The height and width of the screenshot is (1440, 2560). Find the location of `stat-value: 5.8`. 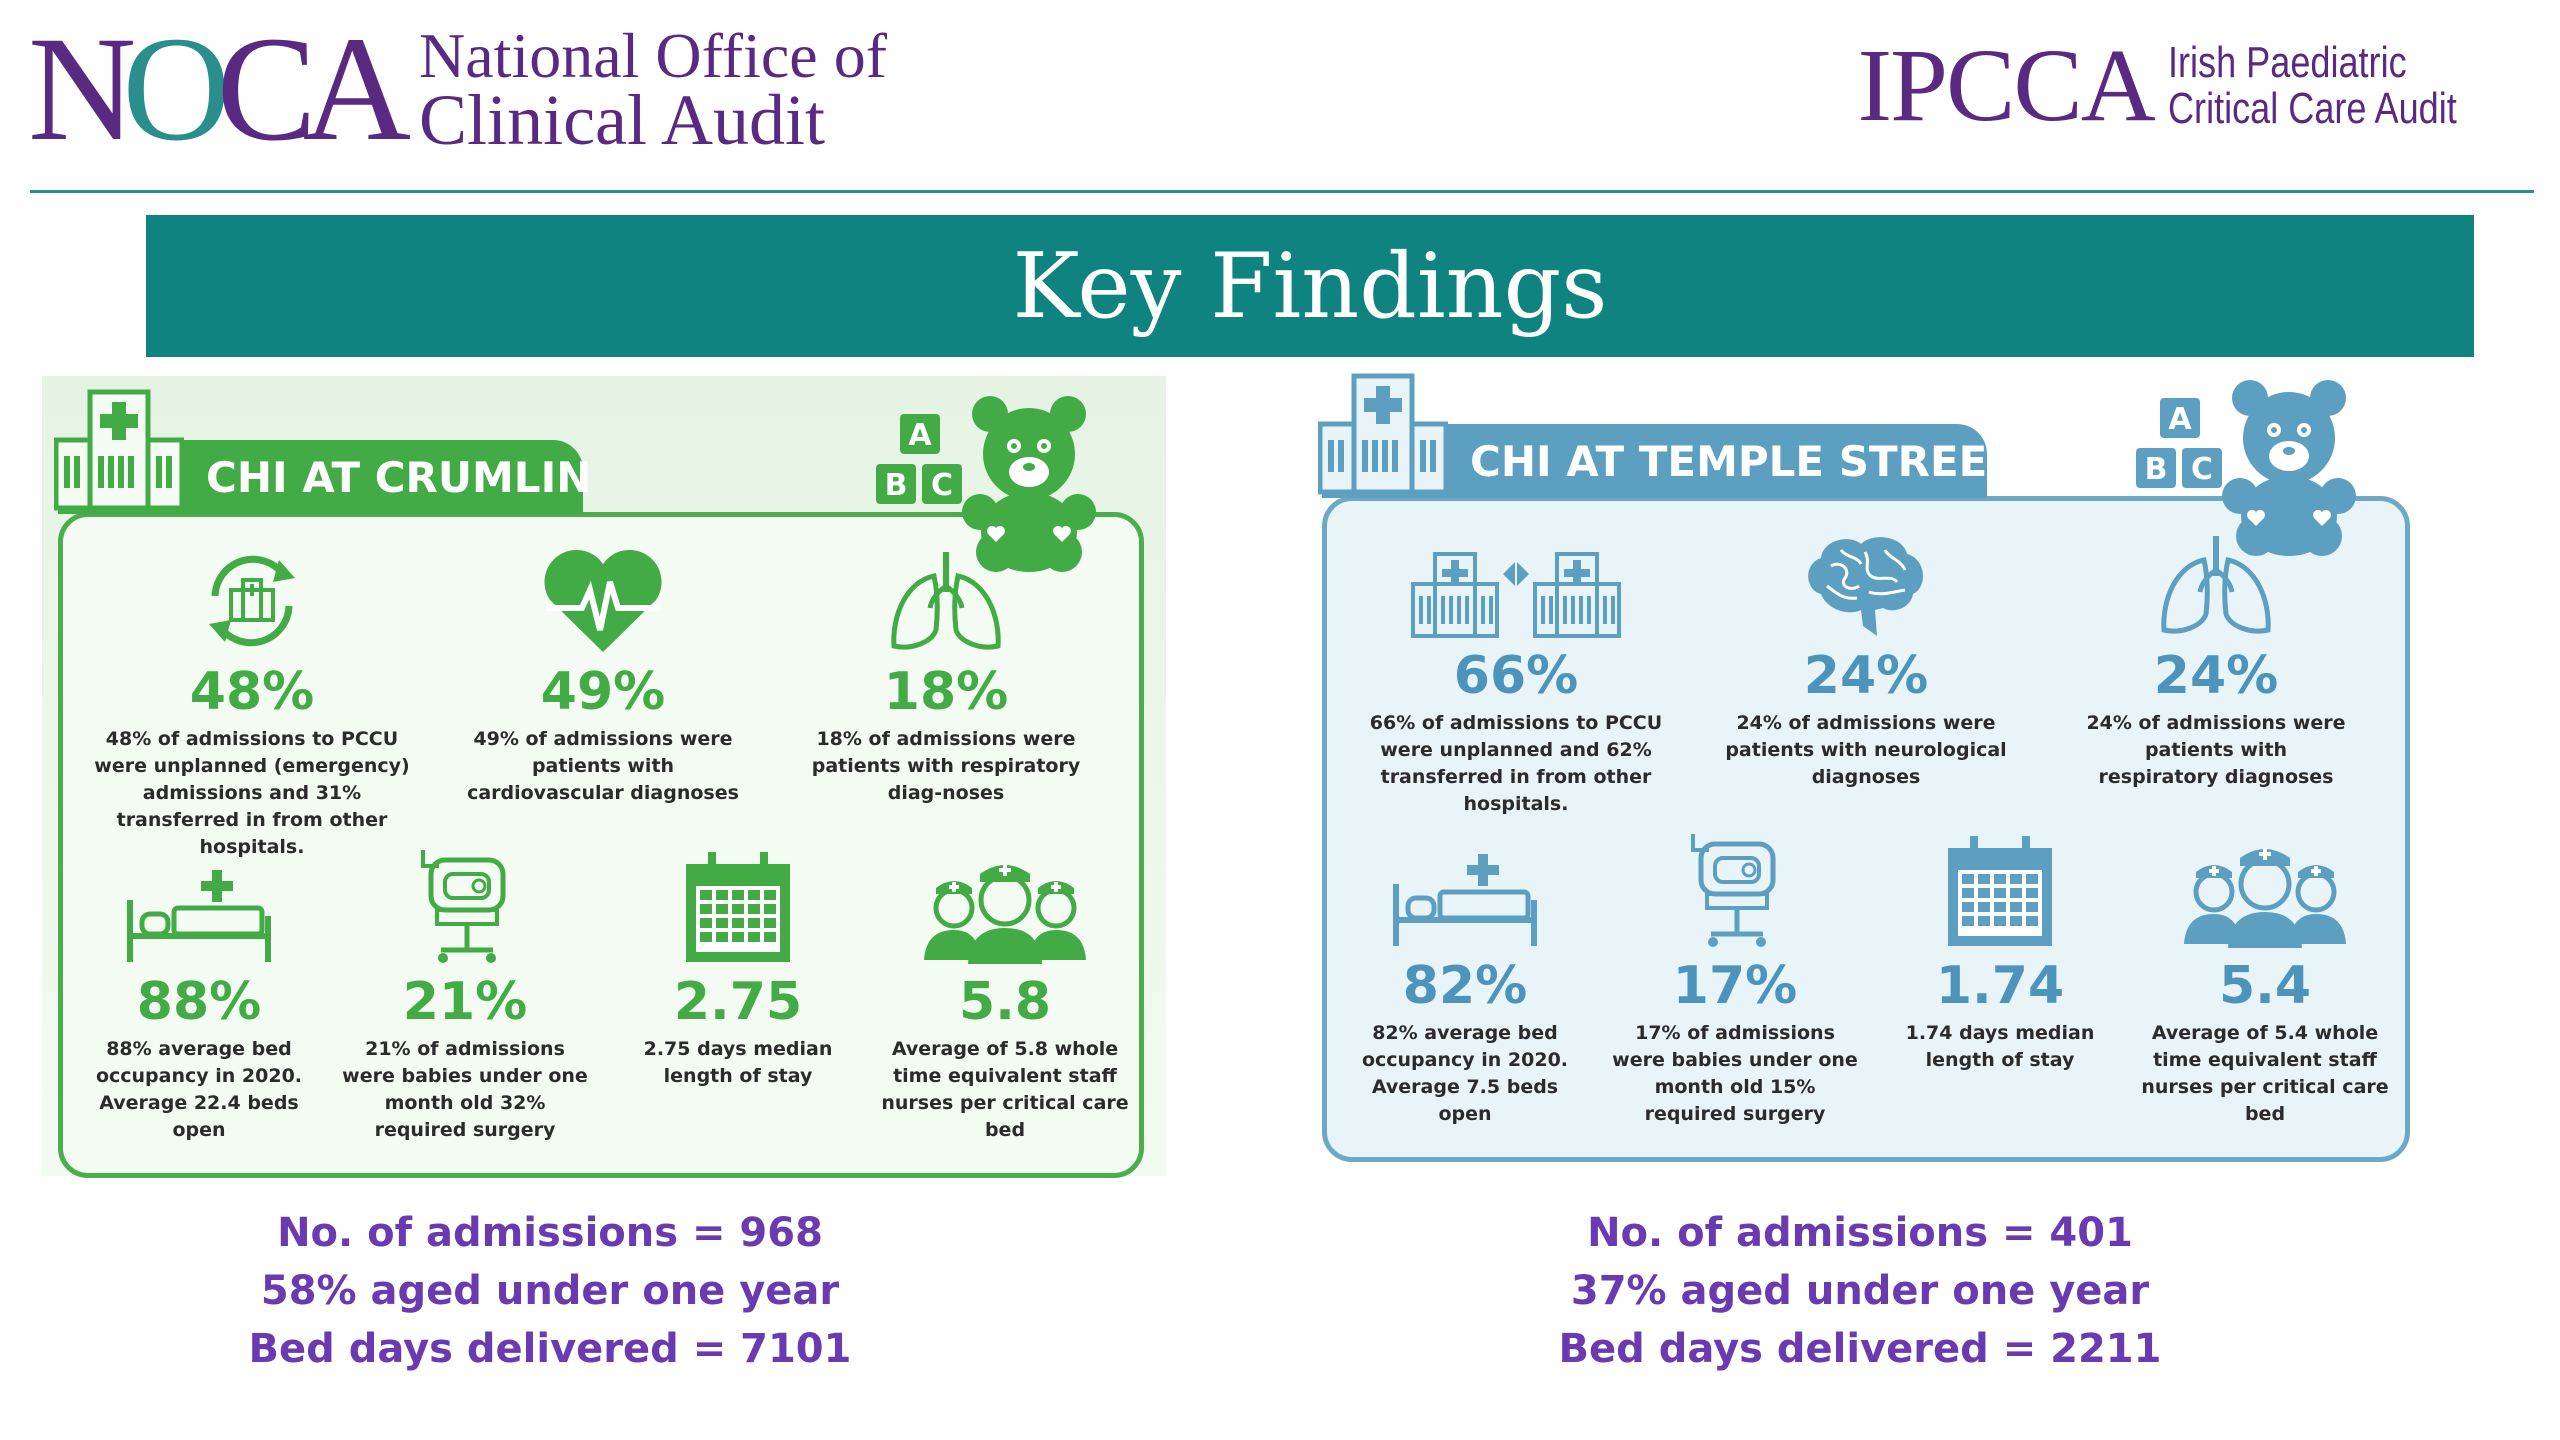

stat-value: 5.8 is located at coordinates (1005, 1002).